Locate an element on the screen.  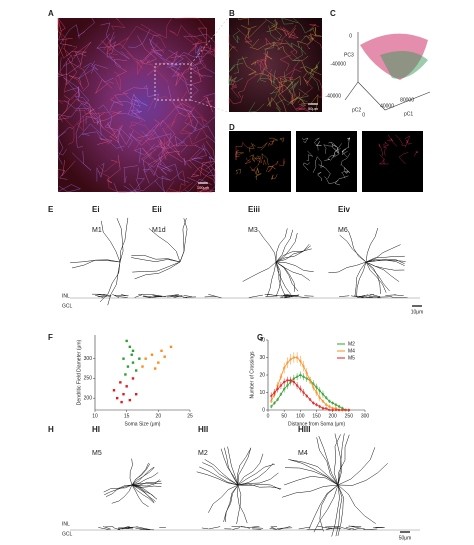
y-tick-label: 0 is located at coordinates (263, 410).